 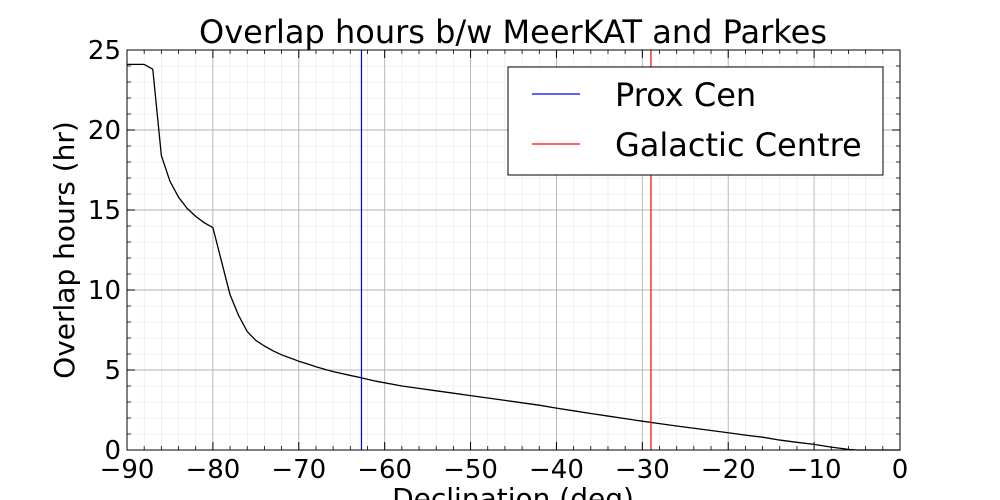 What do you see at coordinates (104, 51) in the screenshot?
I see `y-tick-label: 25` at bounding box center [104, 51].